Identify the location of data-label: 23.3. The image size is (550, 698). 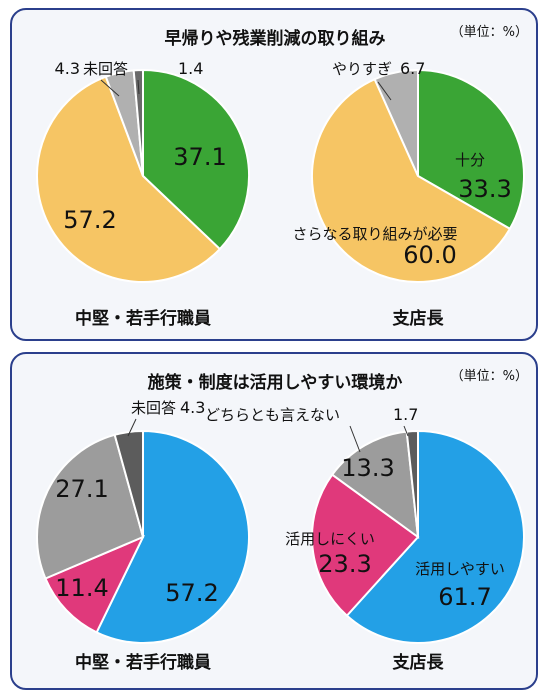
(344, 564).